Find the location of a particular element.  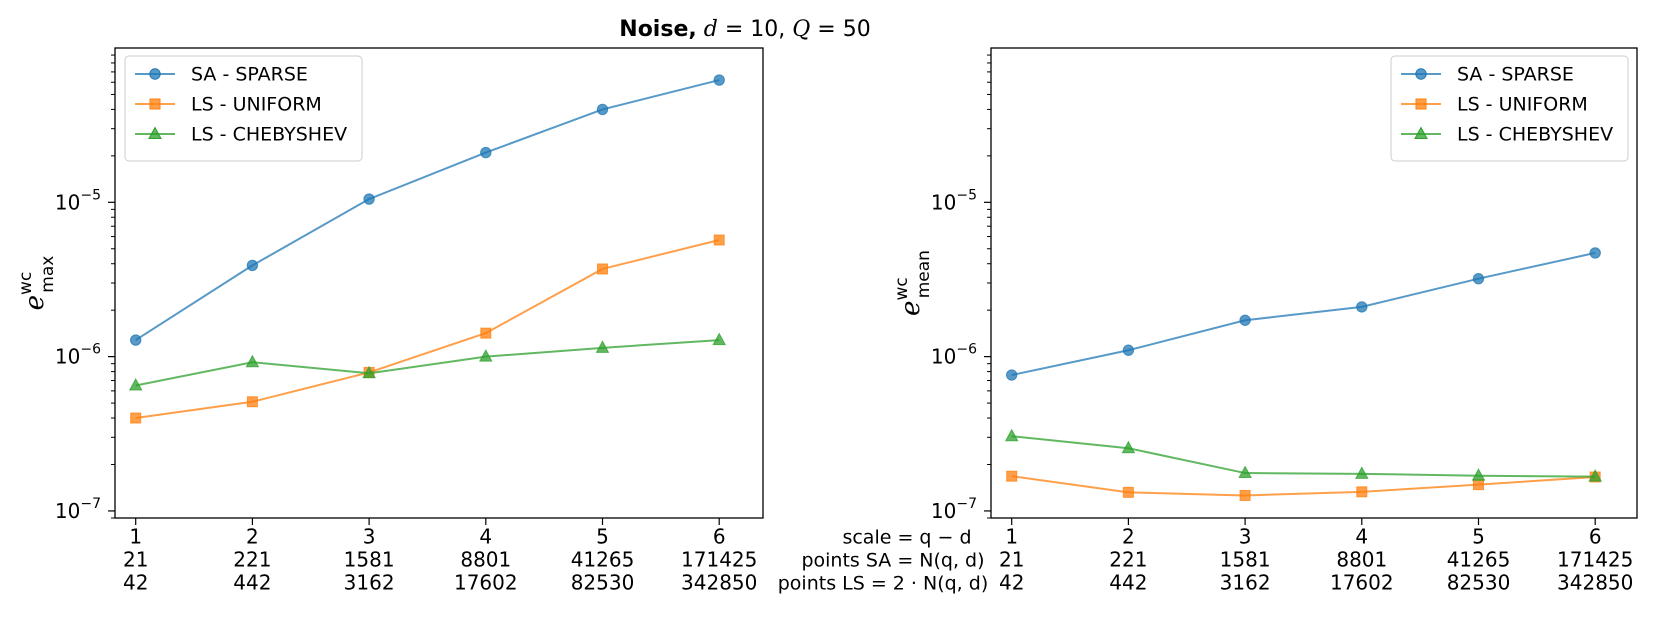

y-axis-label: ewc mean is located at coordinates (913, 283).